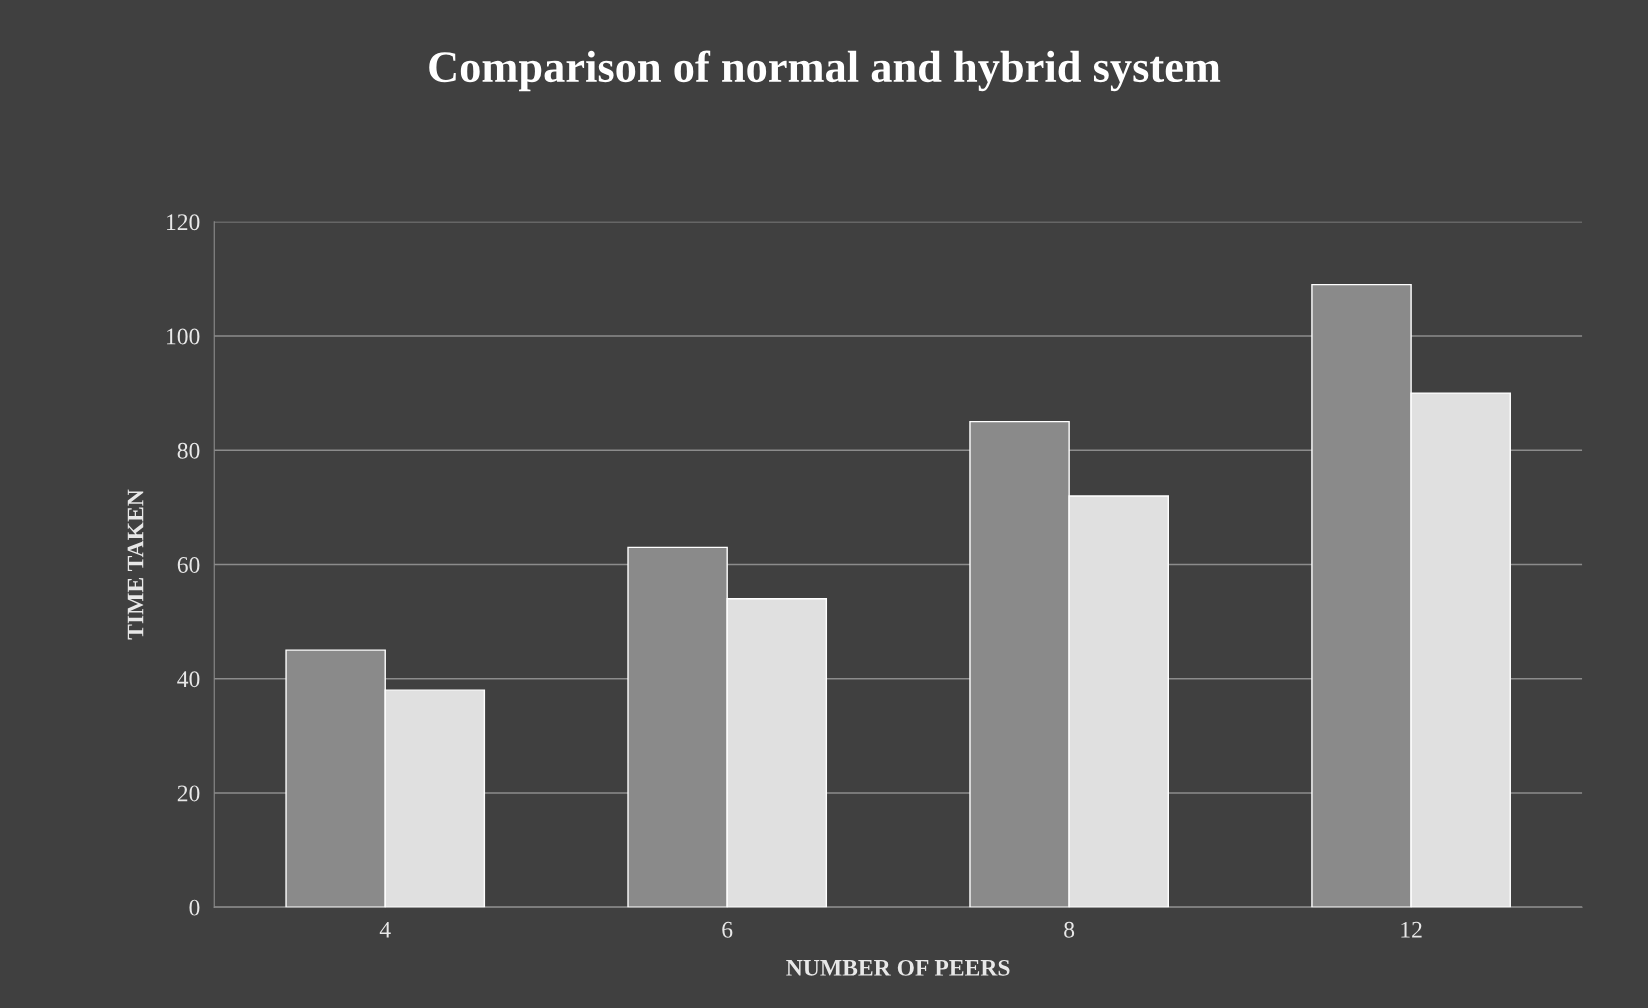  What do you see at coordinates (1069, 929) in the screenshot?
I see `x-tick-label: 8` at bounding box center [1069, 929].